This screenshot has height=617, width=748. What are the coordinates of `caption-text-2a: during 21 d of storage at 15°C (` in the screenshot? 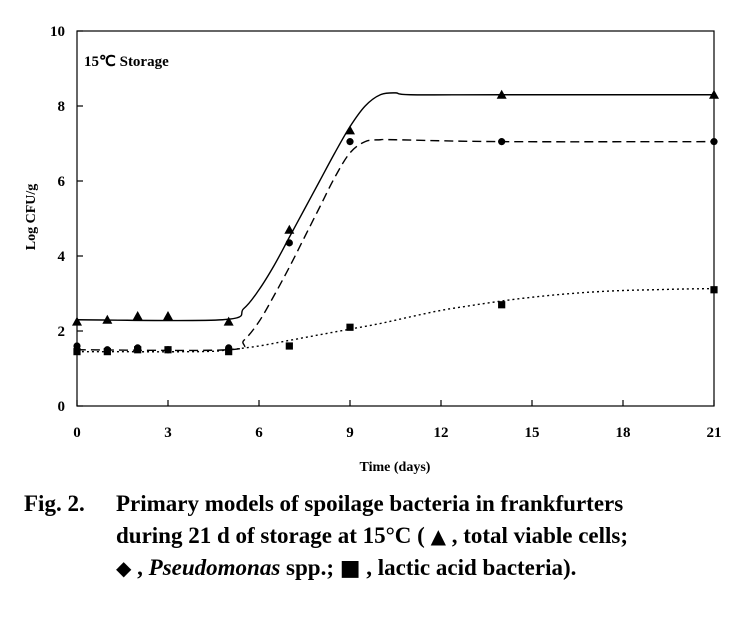 It's located at (273, 535).